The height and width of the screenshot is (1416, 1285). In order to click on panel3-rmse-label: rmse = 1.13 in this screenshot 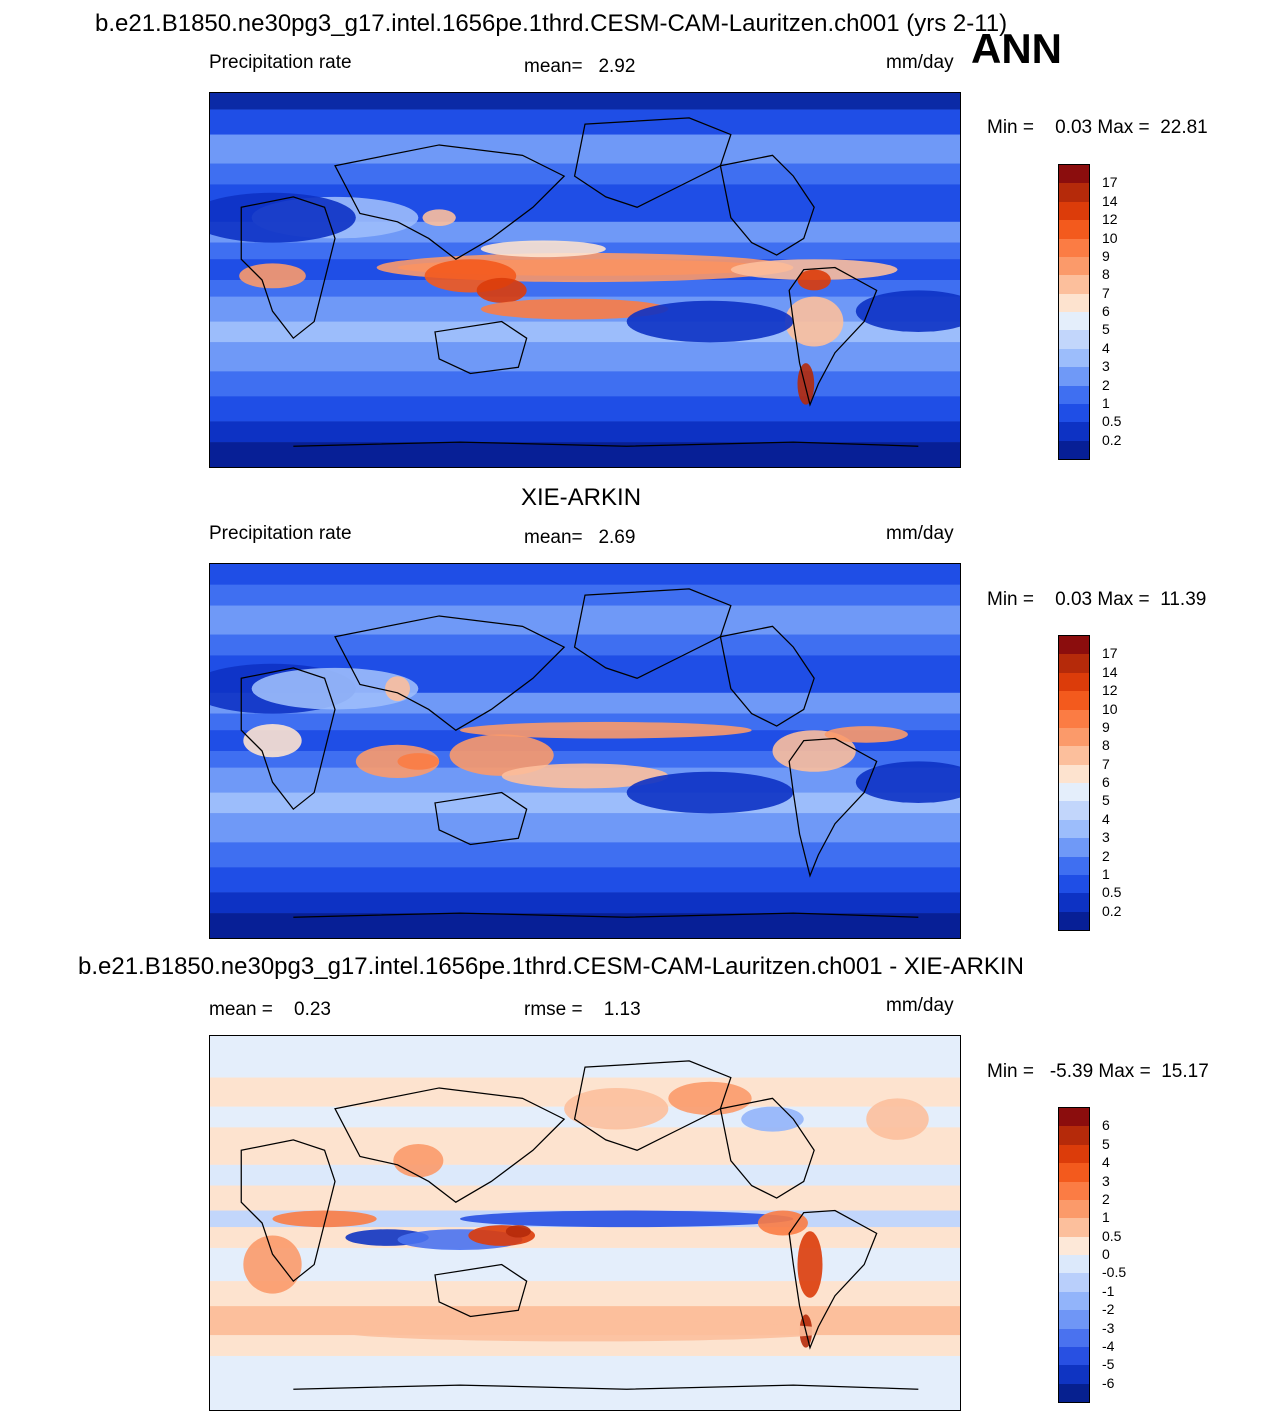, I will do `click(582, 1009)`.